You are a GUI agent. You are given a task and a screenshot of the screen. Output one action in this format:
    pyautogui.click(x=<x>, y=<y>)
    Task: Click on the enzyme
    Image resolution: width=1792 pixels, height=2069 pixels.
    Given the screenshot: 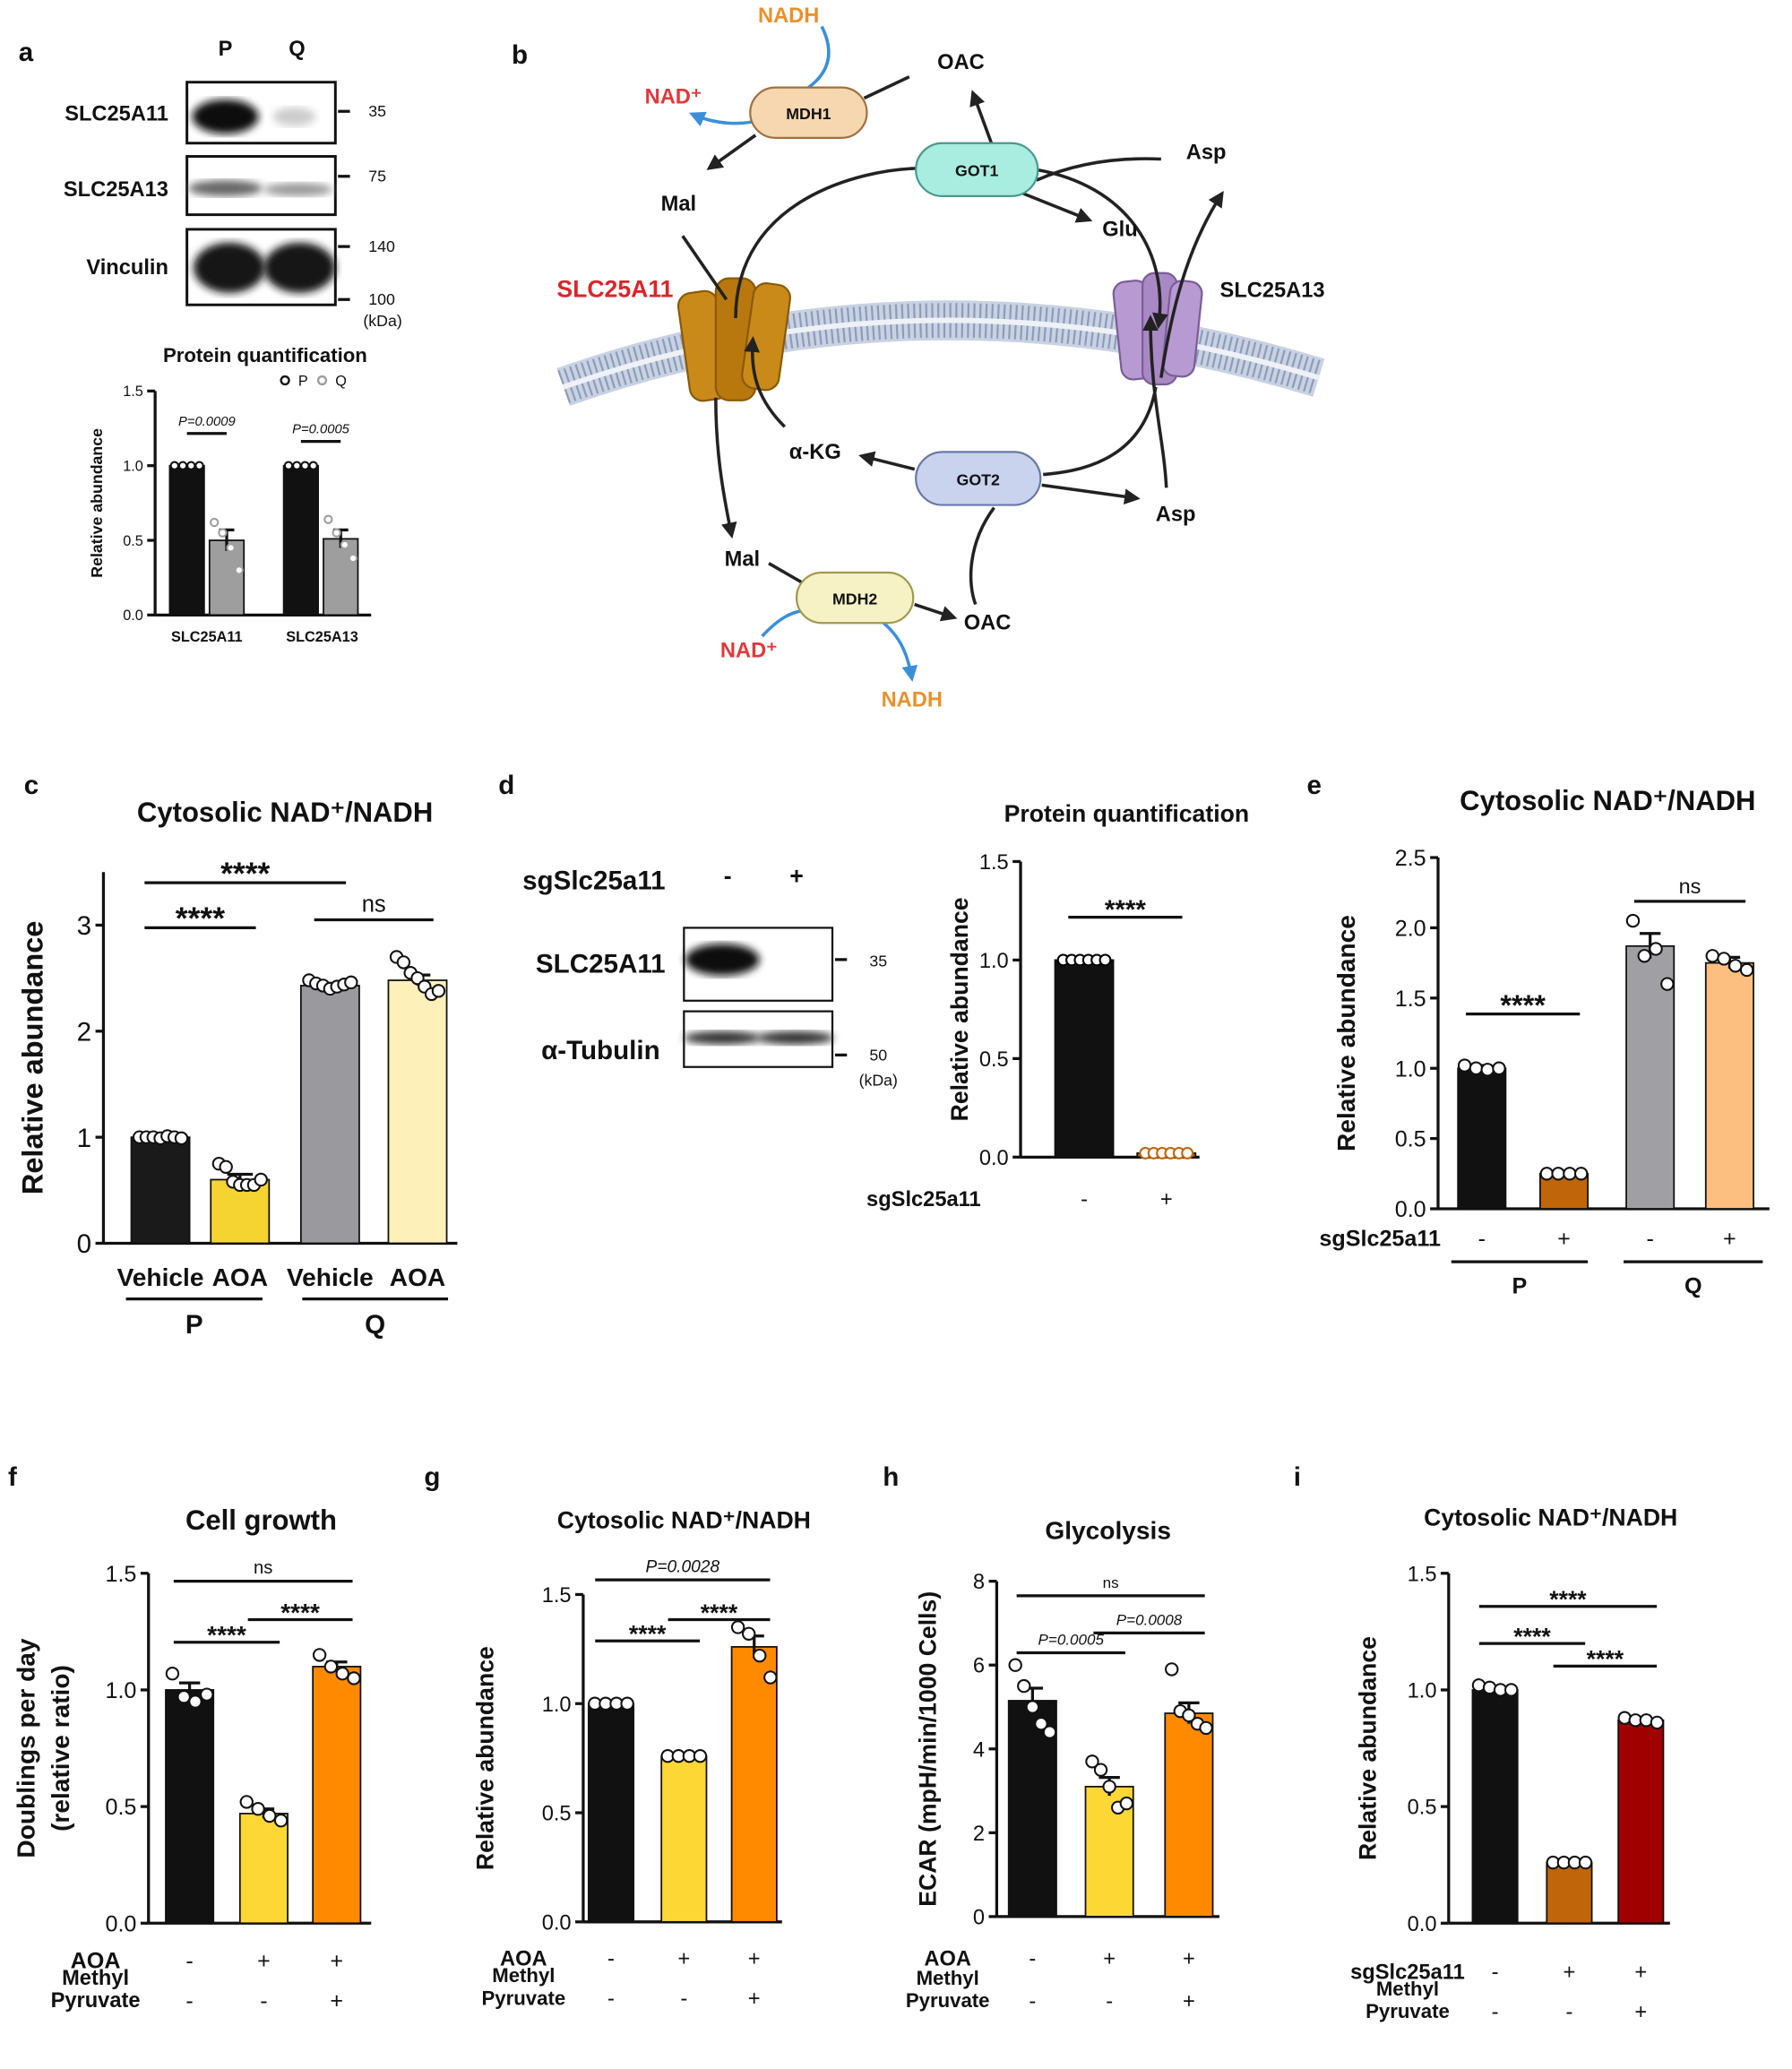 What is the action you would take?
    pyautogui.click(x=977, y=170)
    